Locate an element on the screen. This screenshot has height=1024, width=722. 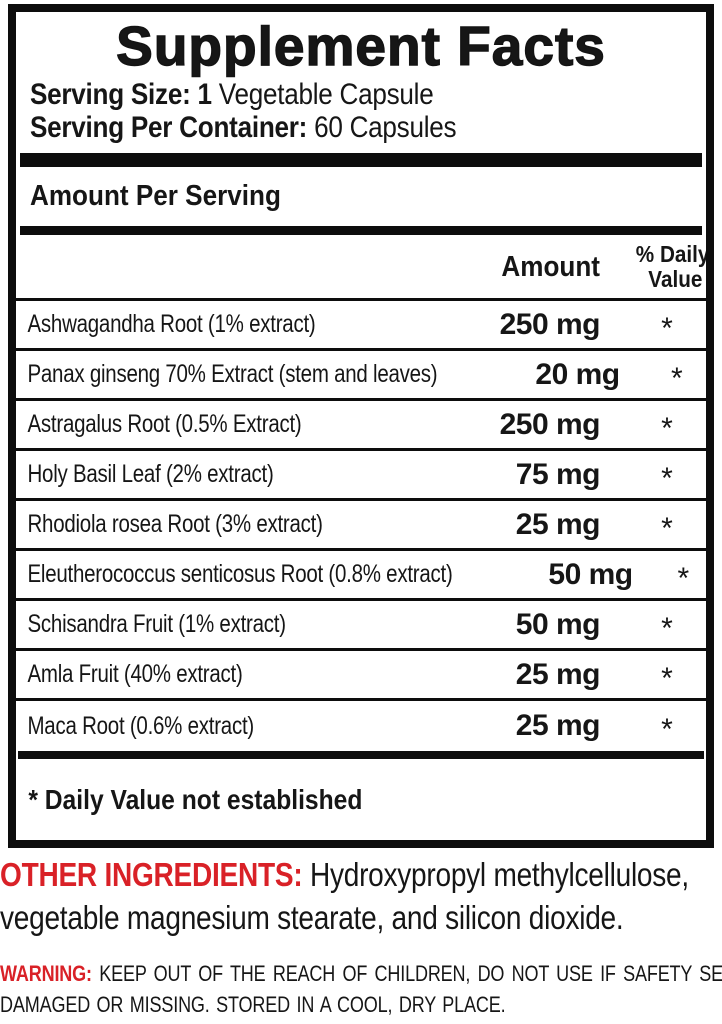
daily-value-footnote: * Daily Value not established is located at coordinates (195, 799).